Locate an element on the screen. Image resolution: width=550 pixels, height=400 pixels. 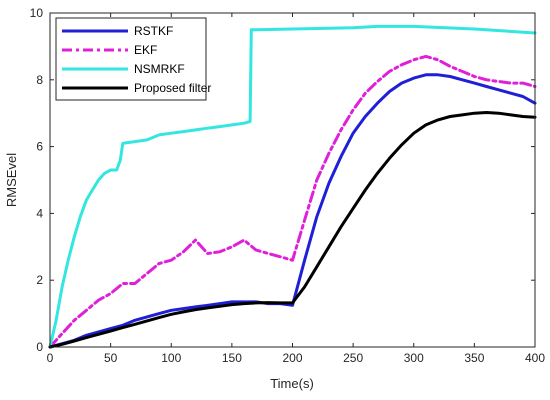
x-tick-label-3: 150 is located at coordinates (232, 358).